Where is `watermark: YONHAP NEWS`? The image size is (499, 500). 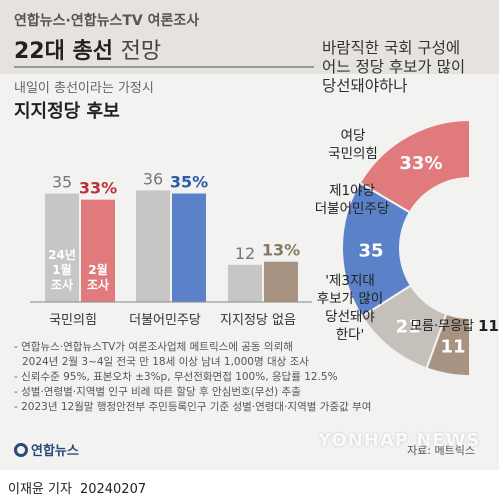
watermark: YONHAP NEWS is located at coordinates (399, 440).